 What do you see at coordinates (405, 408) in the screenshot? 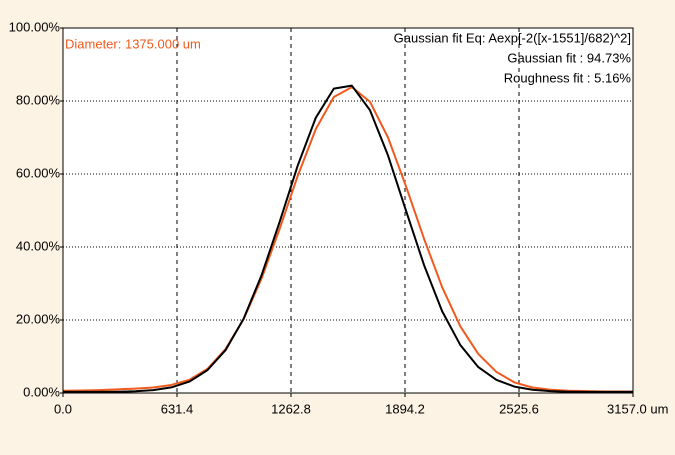
I see `x-tick-label: 1894.2` at bounding box center [405, 408].